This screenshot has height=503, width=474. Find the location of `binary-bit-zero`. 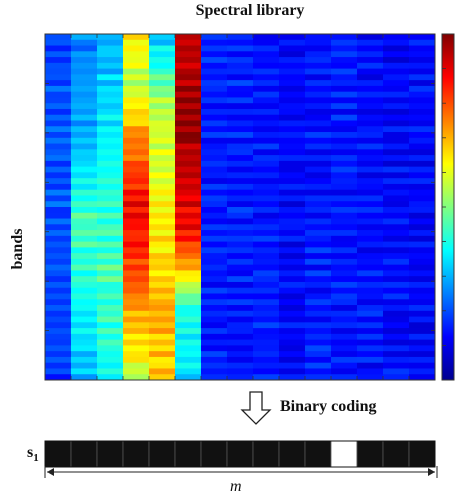

binary-bit-zero is located at coordinates (110, 454).